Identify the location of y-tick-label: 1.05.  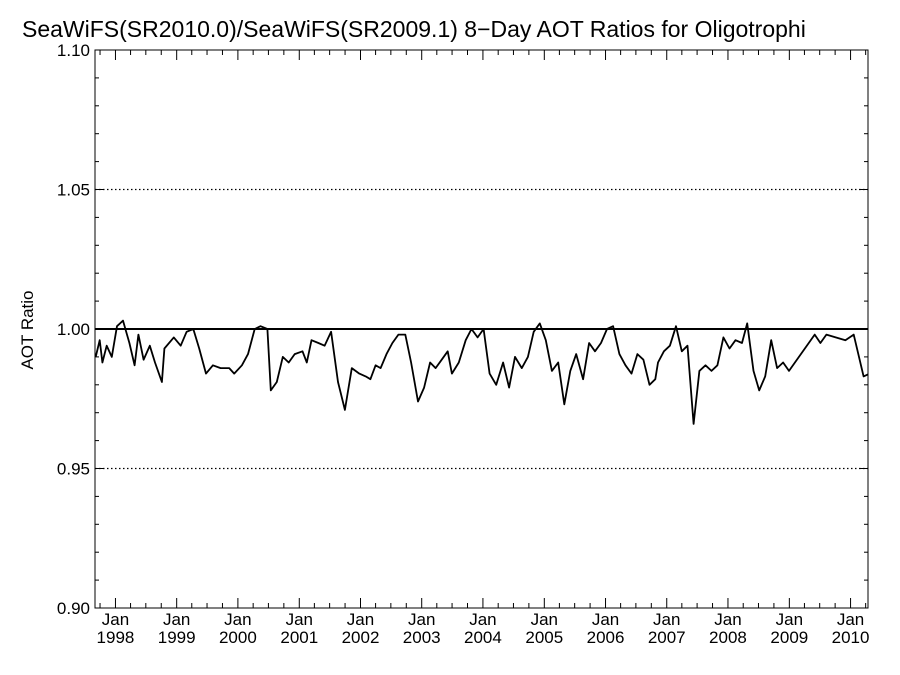
(73, 190).